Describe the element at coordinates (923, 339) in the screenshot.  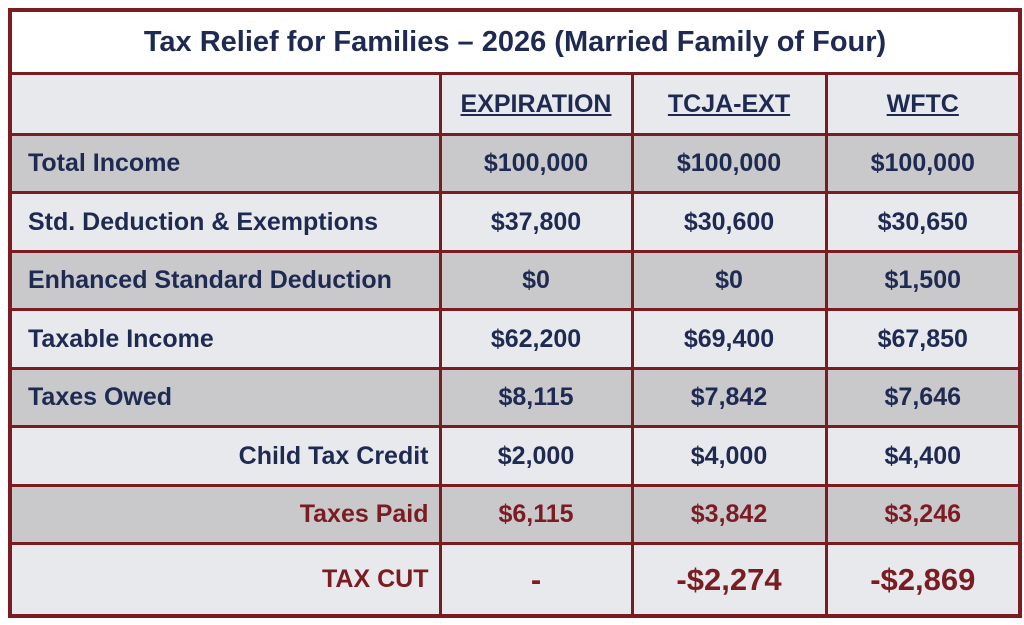
I see `cell: $67,850` at that location.